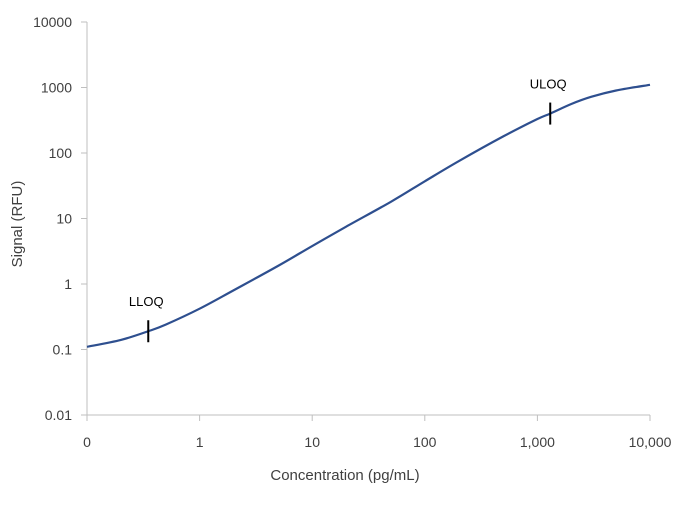 The image size is (694, 509). Describe the element at coordinates (425, 442) in the screenshot. I see `x-tick-label: 100` at that location.